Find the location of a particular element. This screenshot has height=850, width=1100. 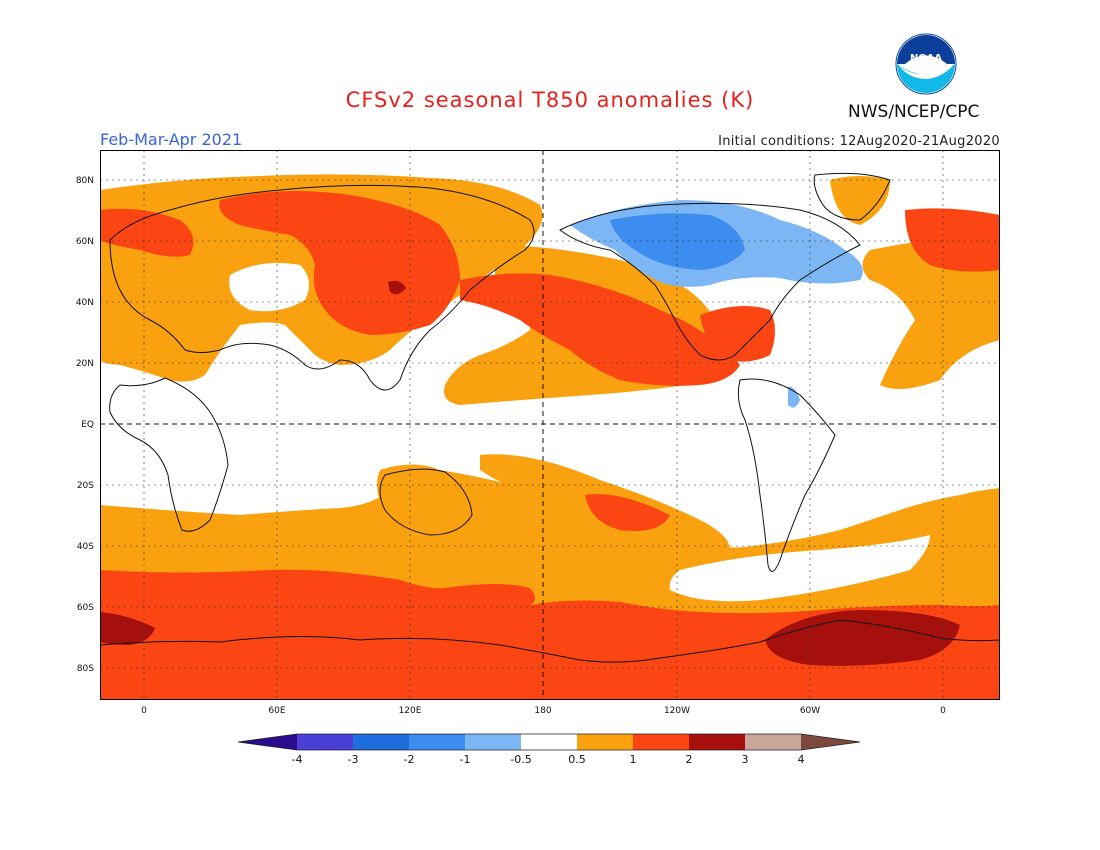

anomaly-region-east-pacific is located at coordinates (600, 329).